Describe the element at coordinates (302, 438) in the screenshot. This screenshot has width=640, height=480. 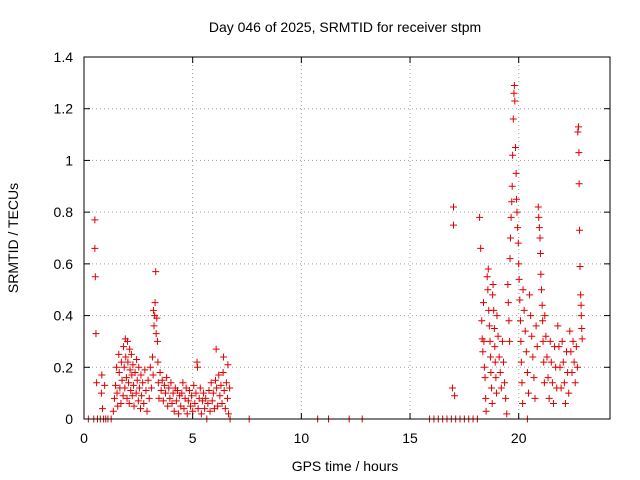
I see `x-tick-label: 10` at that location.